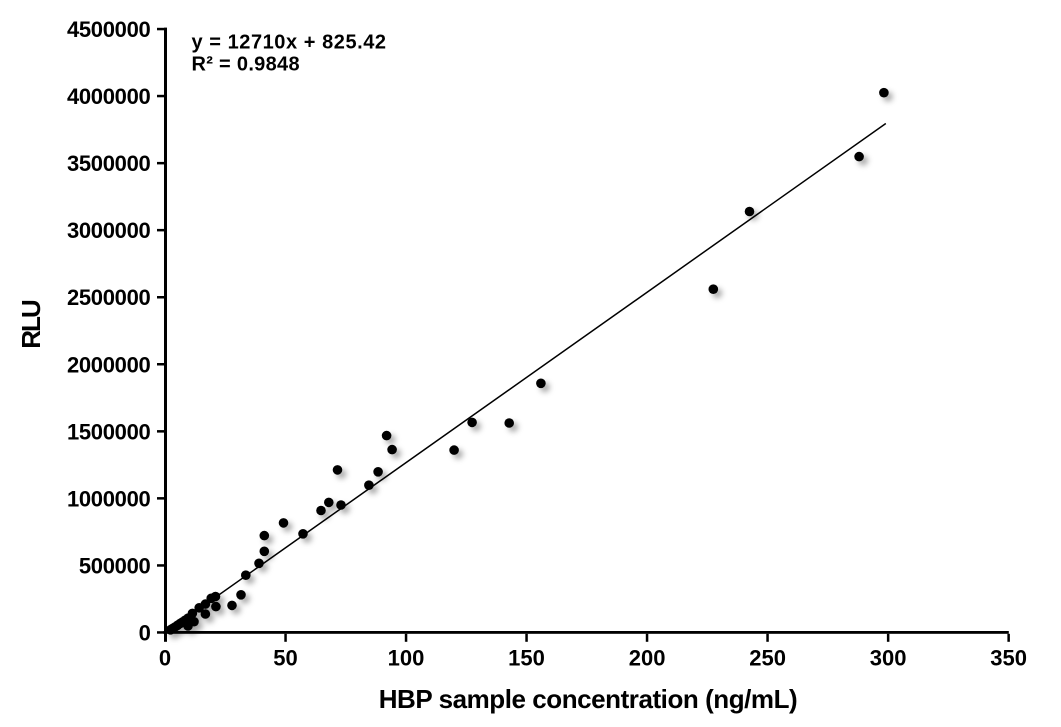 The image size is (1061, 727). What do you see at coordinates (289, 43) in the screenshot?
I see `svg-text: y = 12710x + 825.42` at bounding box center [289, 43].